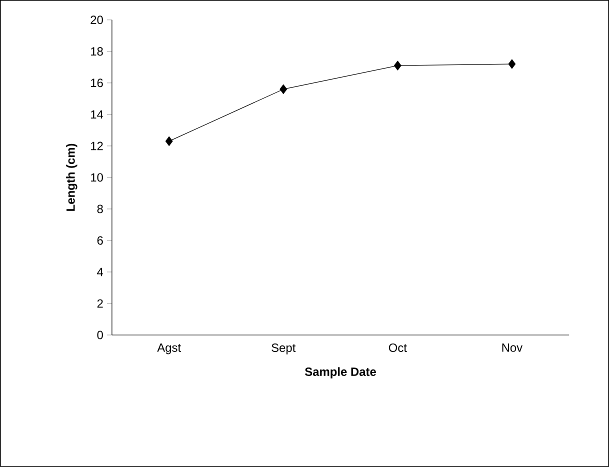  What do you see at coordinates (100, 335) in the screenshot?
I see `y-tick-label: 0` at bounding box center [100, 335].